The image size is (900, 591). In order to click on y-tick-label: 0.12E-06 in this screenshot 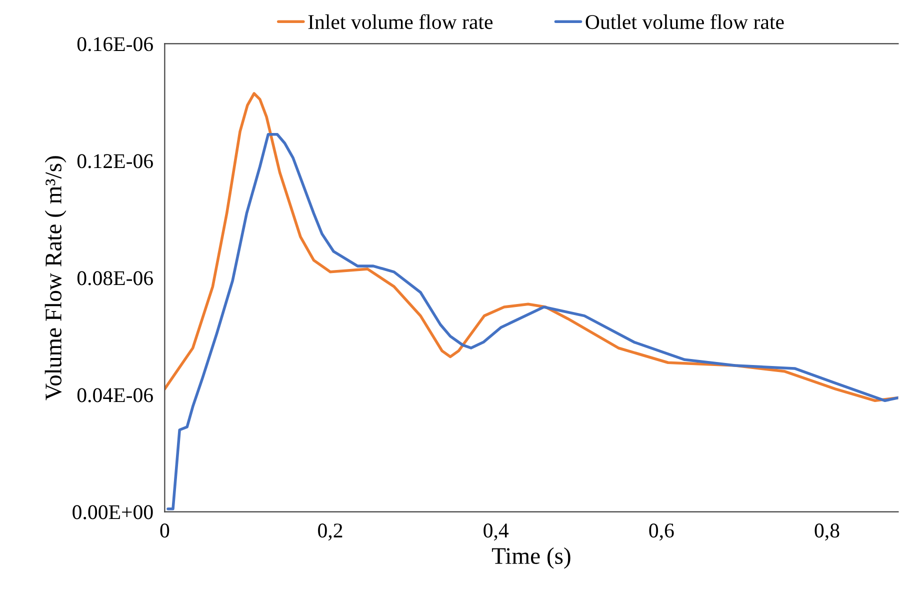, I will do `click(115, 161)`.